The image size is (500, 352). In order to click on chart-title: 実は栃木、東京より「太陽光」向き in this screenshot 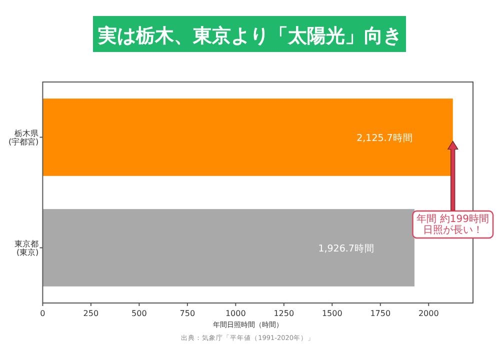, I will do `click(249, 36)`.